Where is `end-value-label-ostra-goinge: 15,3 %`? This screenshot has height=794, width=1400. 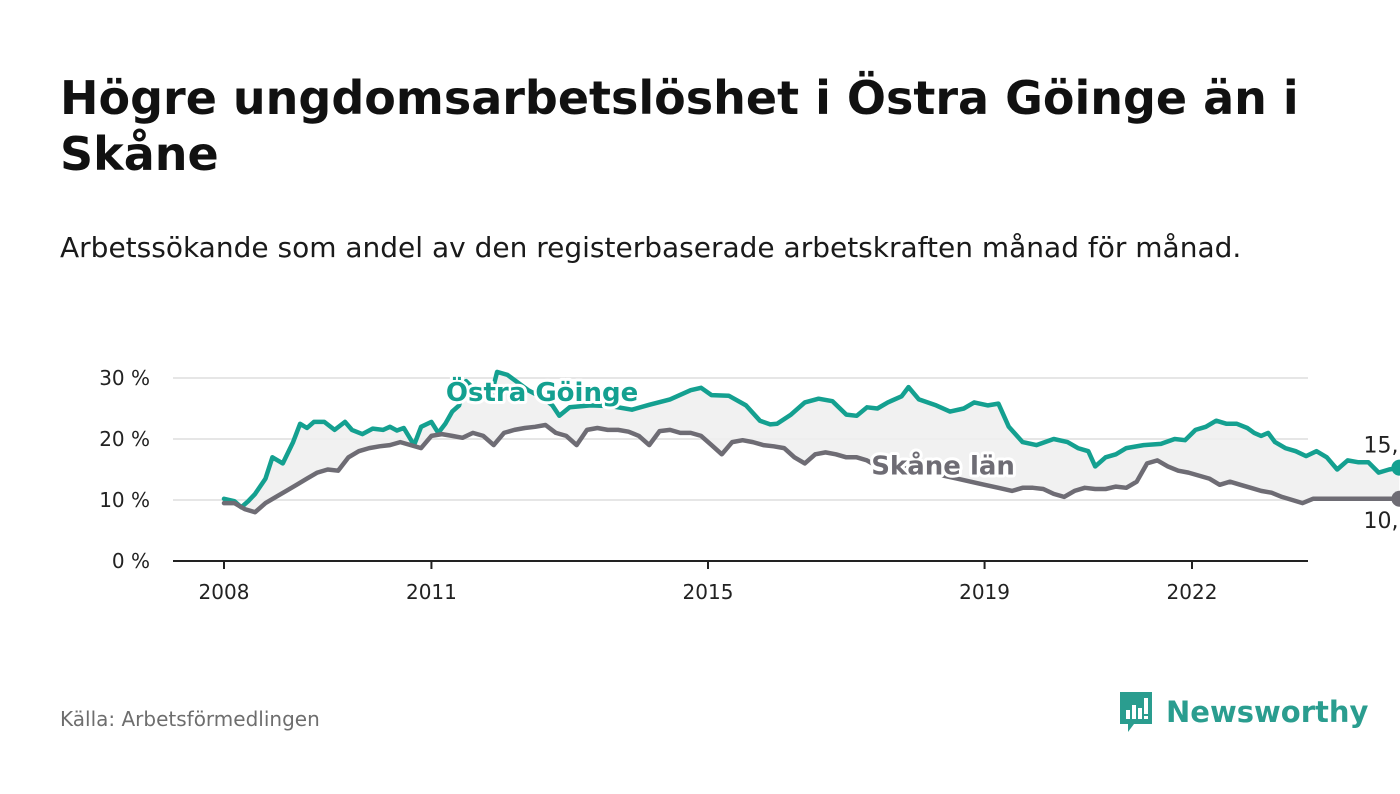 end-value-label-ostra-goinge: 15,3 % is located at coordinates (1382, 446).